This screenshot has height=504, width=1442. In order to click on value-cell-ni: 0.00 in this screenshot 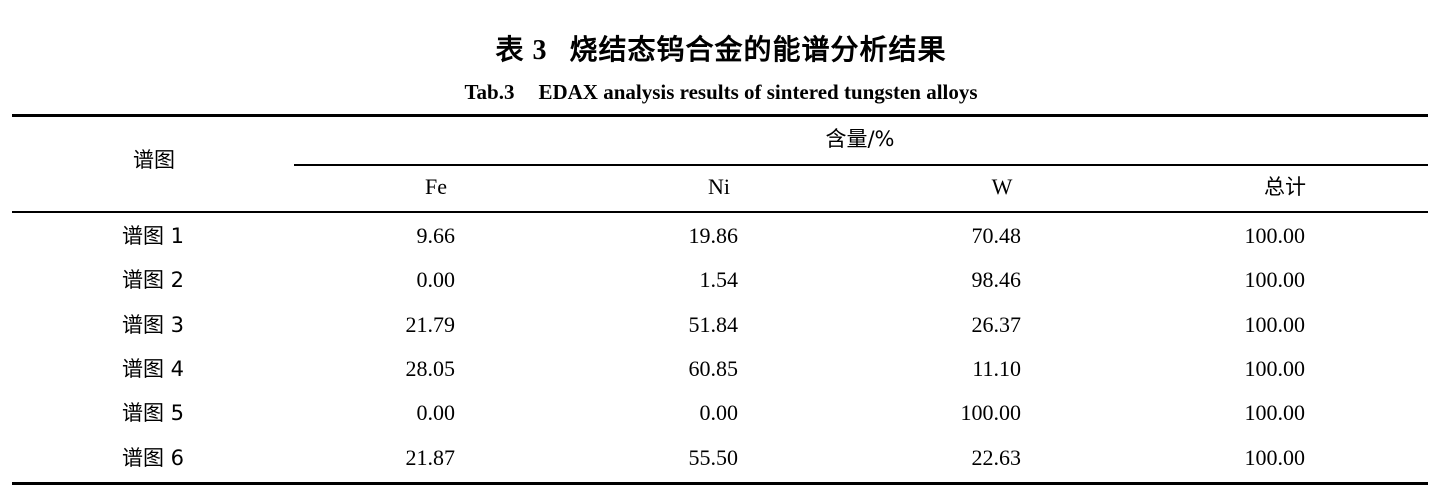, I will do `click(719, 412)`.